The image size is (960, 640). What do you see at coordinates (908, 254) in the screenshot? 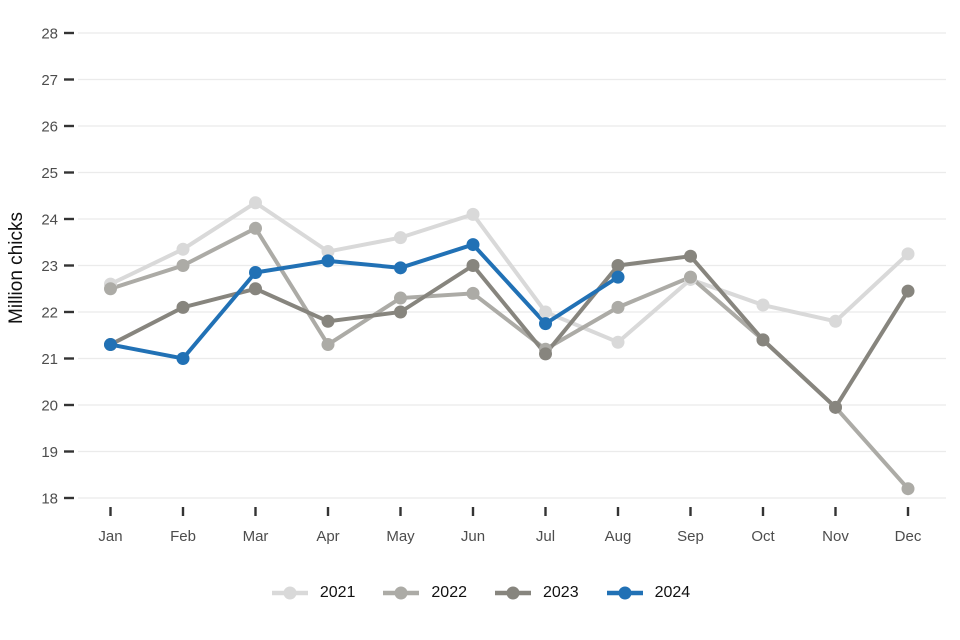
I see `data-point-2021-Dec` at bounding box center [908, 254].